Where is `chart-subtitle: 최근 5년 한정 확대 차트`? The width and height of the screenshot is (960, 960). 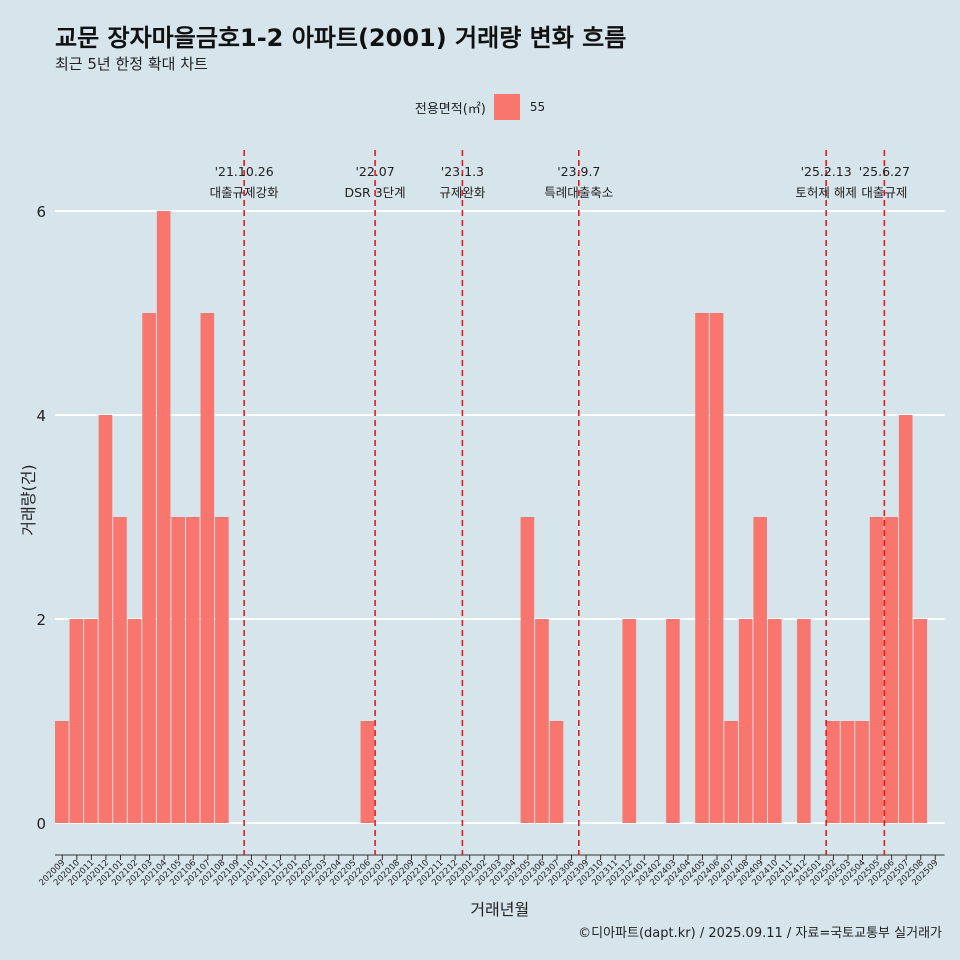 chart-subtitle: 최근 5년 한정 확대 차트 is located at coordinates (131, 64).